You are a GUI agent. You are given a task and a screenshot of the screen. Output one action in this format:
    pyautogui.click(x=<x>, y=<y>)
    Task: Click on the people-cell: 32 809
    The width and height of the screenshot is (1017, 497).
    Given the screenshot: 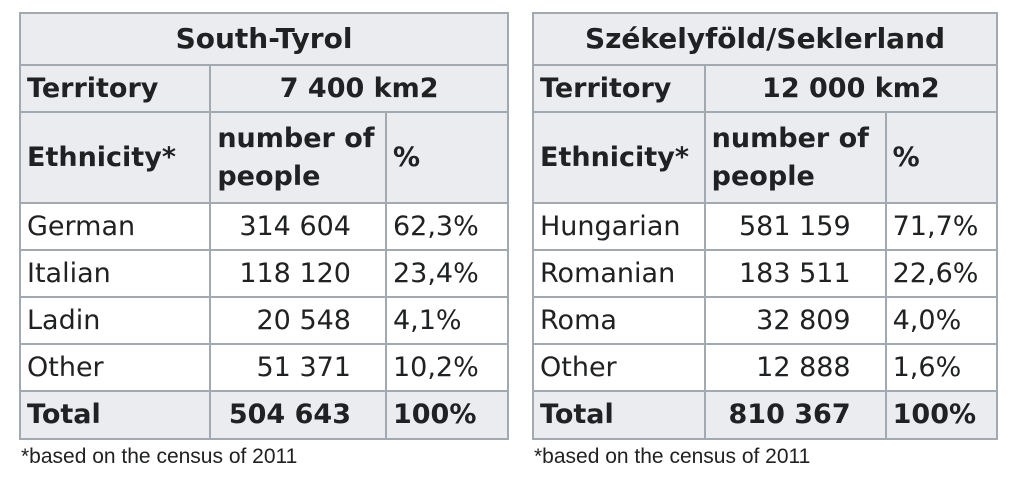 What is the action you would take?
    pyautogui.click(x=795, y=320)
    